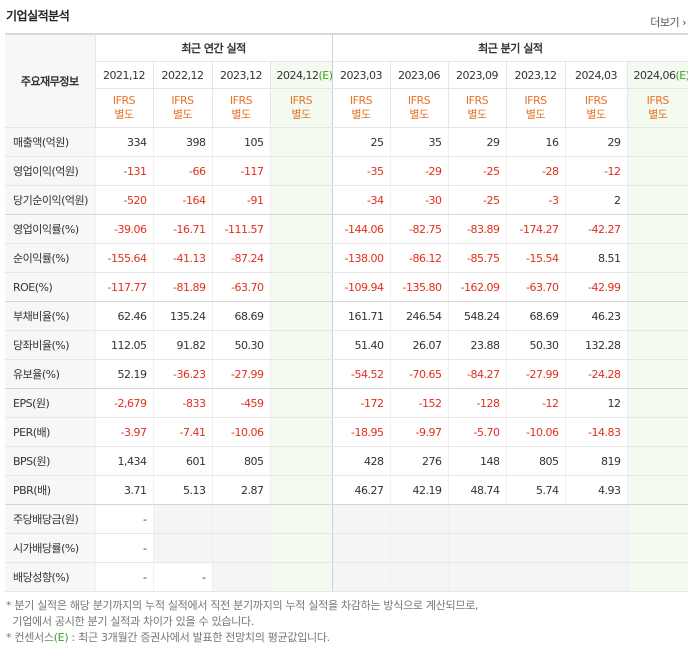 This screenshot has height=648, width=694. What do you see at coordinates (477, 461) in the screenshot?
I see `value-cell: 148` at bounding box center [477, 461].